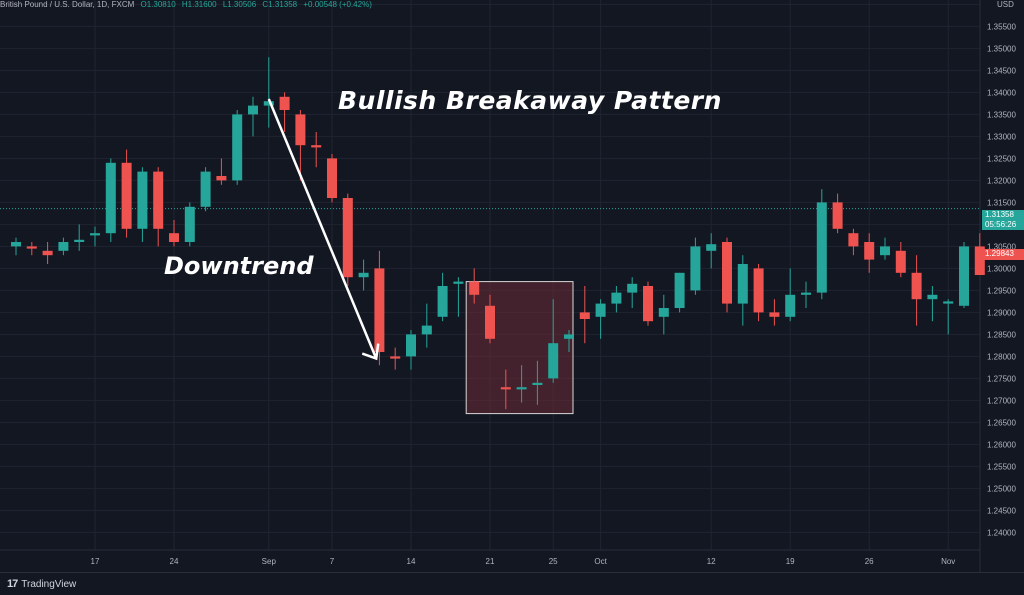 Image resolution: width=1024 pixels, height=595 pixels. Describe the element at coordinates (239, 266) in the screenshot. I see `downtrend-label: Downtrend` at that location.